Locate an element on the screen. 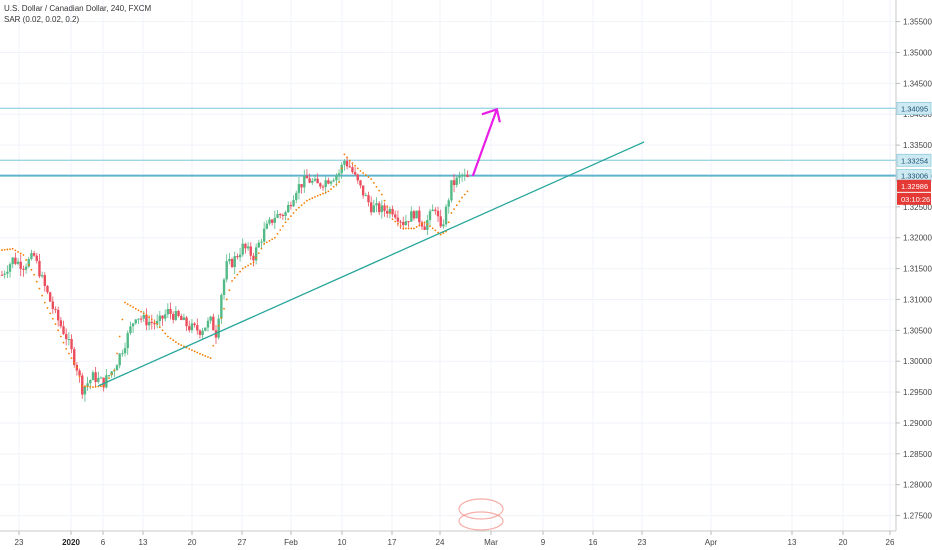 This screenshot has width=932, height=550. time-tick-label: 9 is located at coordinates (543, 542).